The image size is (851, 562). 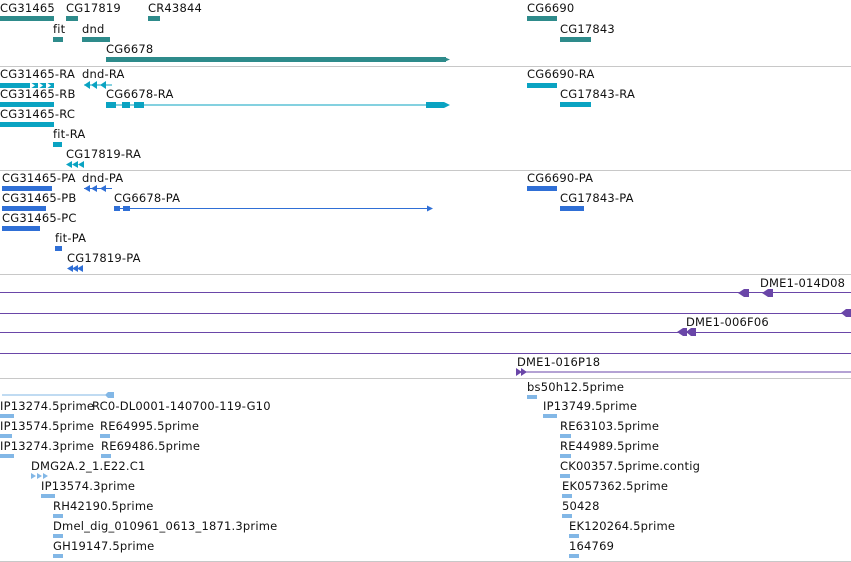 I want to click on est-label-ek120264: EK120264.5prime, so click(x=622, y=526).